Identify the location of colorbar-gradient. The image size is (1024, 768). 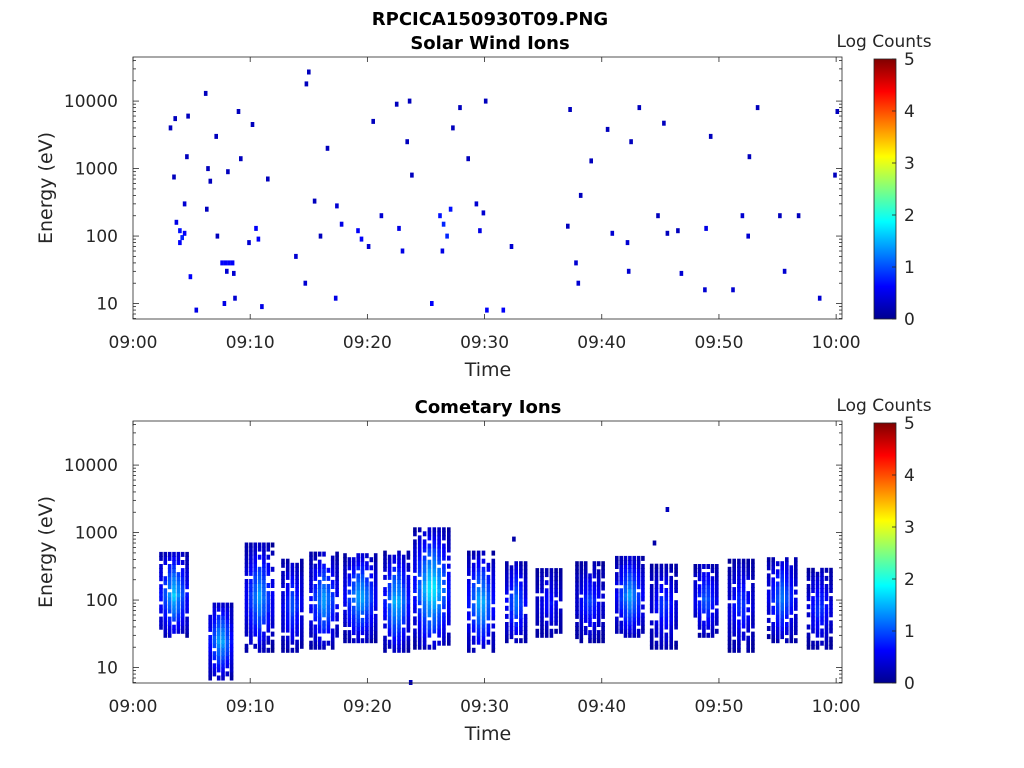
(885, 189).